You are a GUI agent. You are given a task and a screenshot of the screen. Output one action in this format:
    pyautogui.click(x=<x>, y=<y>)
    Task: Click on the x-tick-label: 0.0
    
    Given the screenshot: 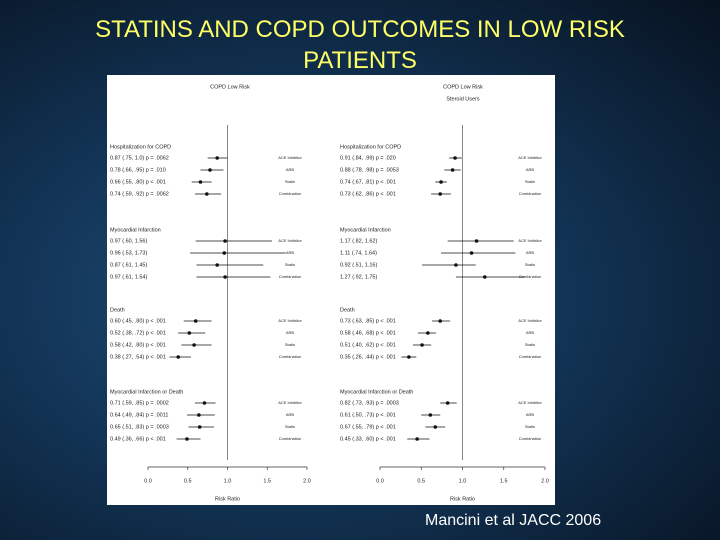 What is the action you would take?
    pyautogui.click(x=148, y=481)
    